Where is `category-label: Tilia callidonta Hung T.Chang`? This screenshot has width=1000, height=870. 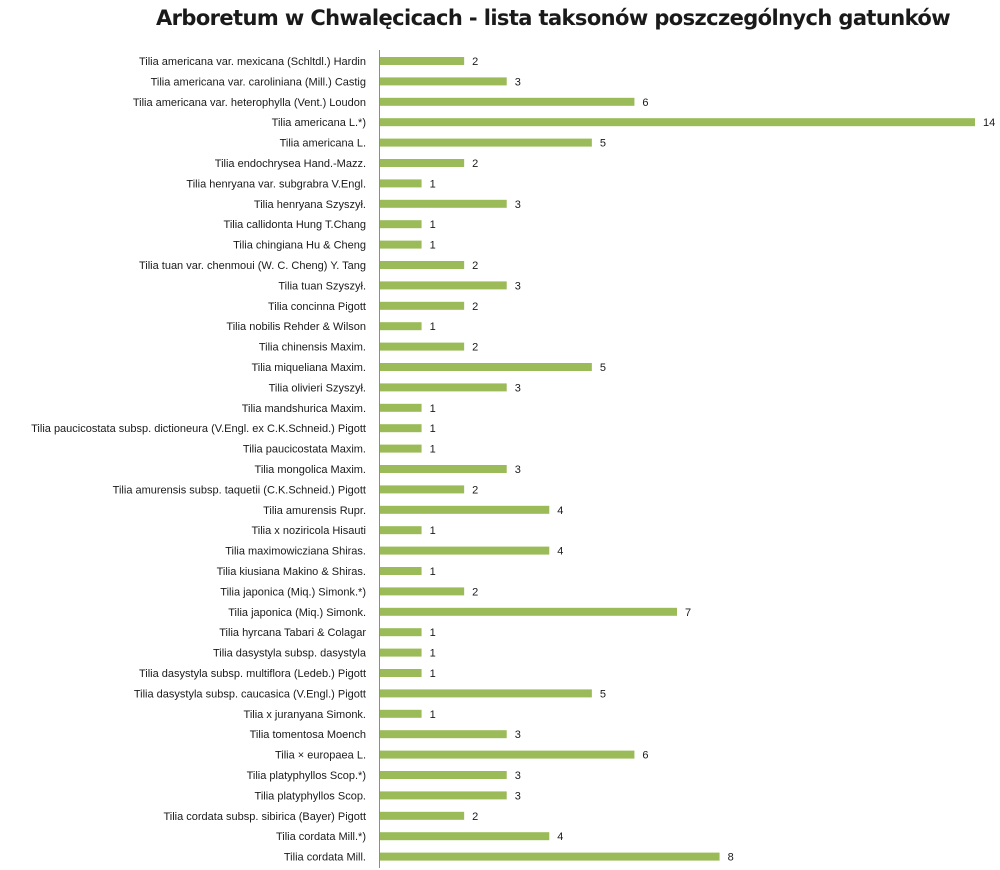
category-label: Tilia callidonta Hung T.Chang is located at coordinates (295, 225).